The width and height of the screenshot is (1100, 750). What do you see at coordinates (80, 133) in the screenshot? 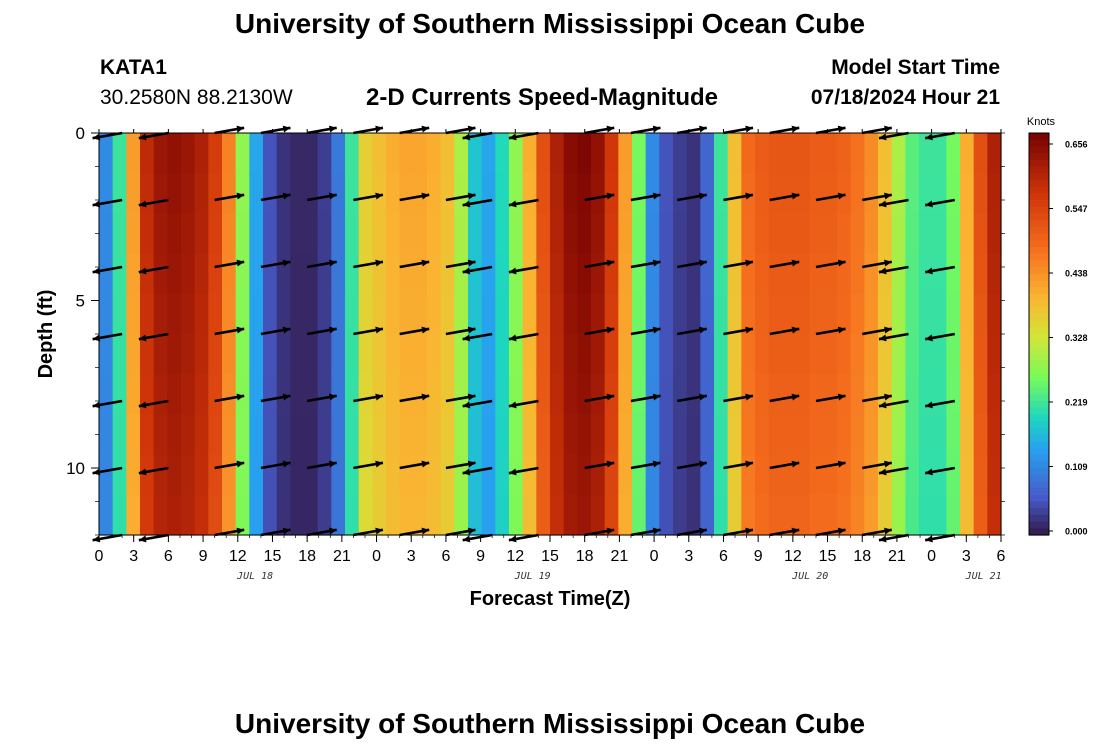
I see `y-tick-label: 0` at bounding box center [80, 133].